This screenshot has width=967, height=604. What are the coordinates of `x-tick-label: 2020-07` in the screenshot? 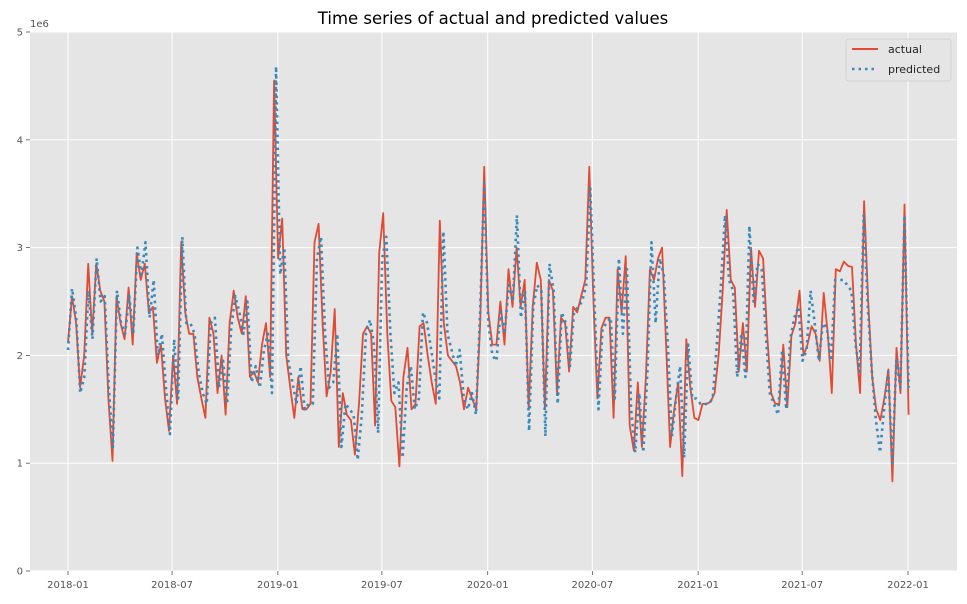 It's located at (592, 585).